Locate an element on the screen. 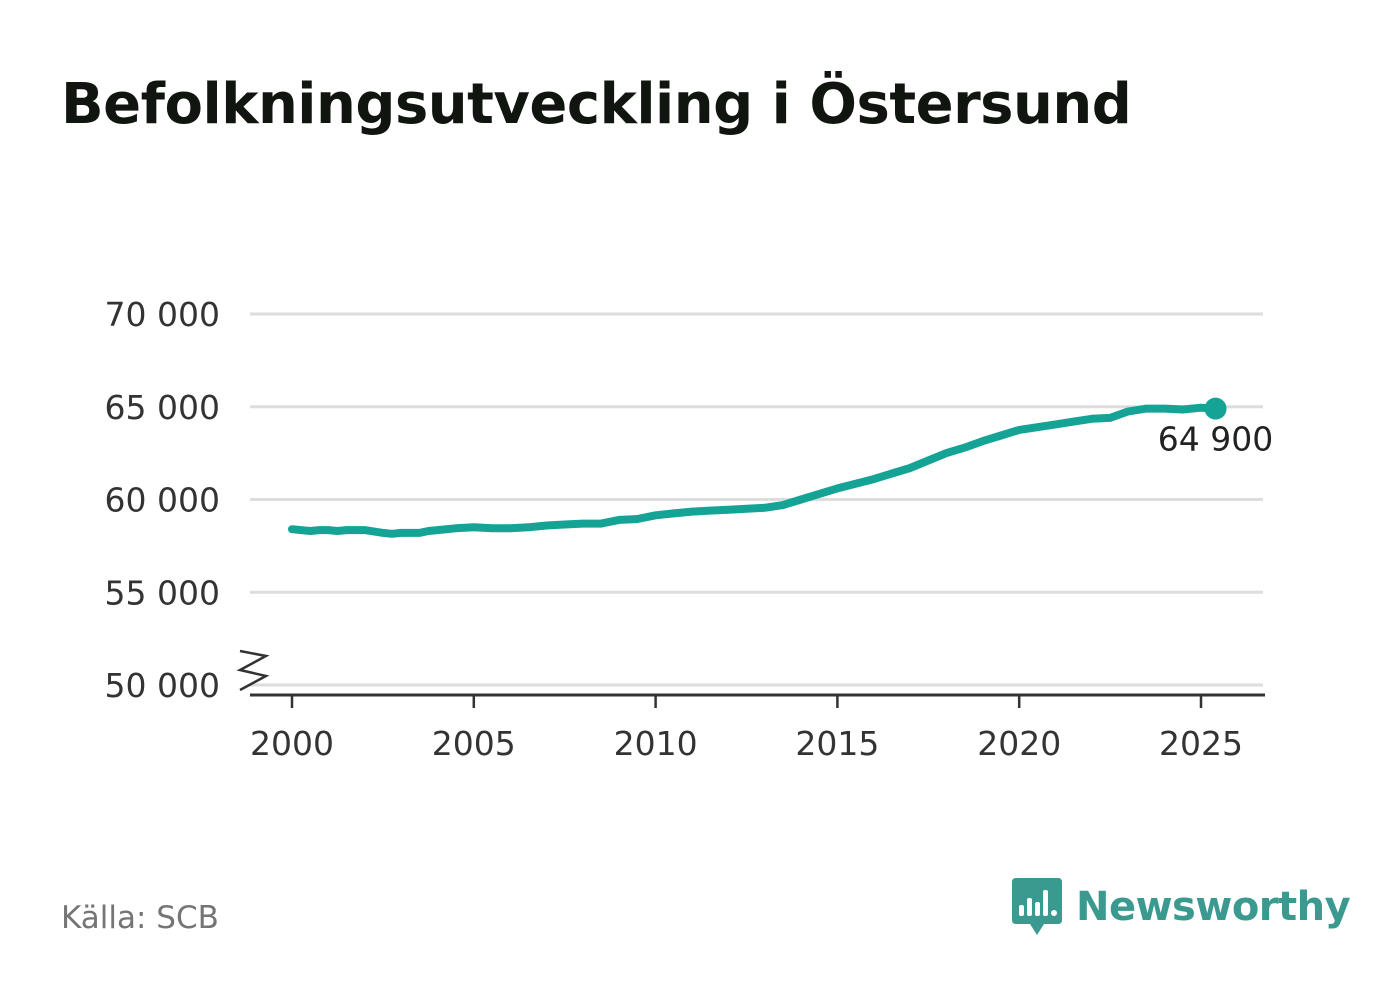  y-tick-label: 60 000 is located at coordinates (162, 500).